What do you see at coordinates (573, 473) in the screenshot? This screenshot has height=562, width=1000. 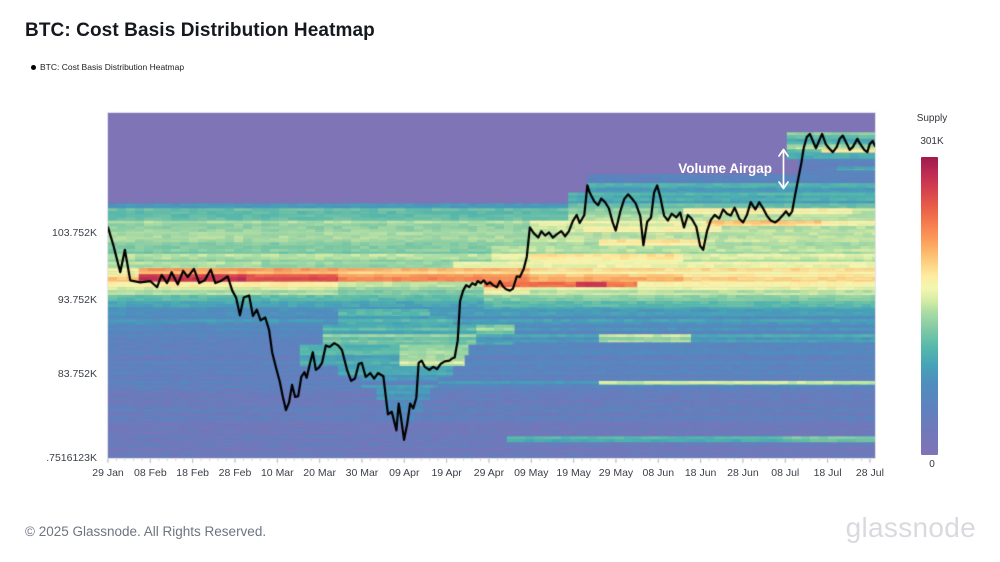 I see `x-tick-label: 19 May` at bounding box center [573, 473].